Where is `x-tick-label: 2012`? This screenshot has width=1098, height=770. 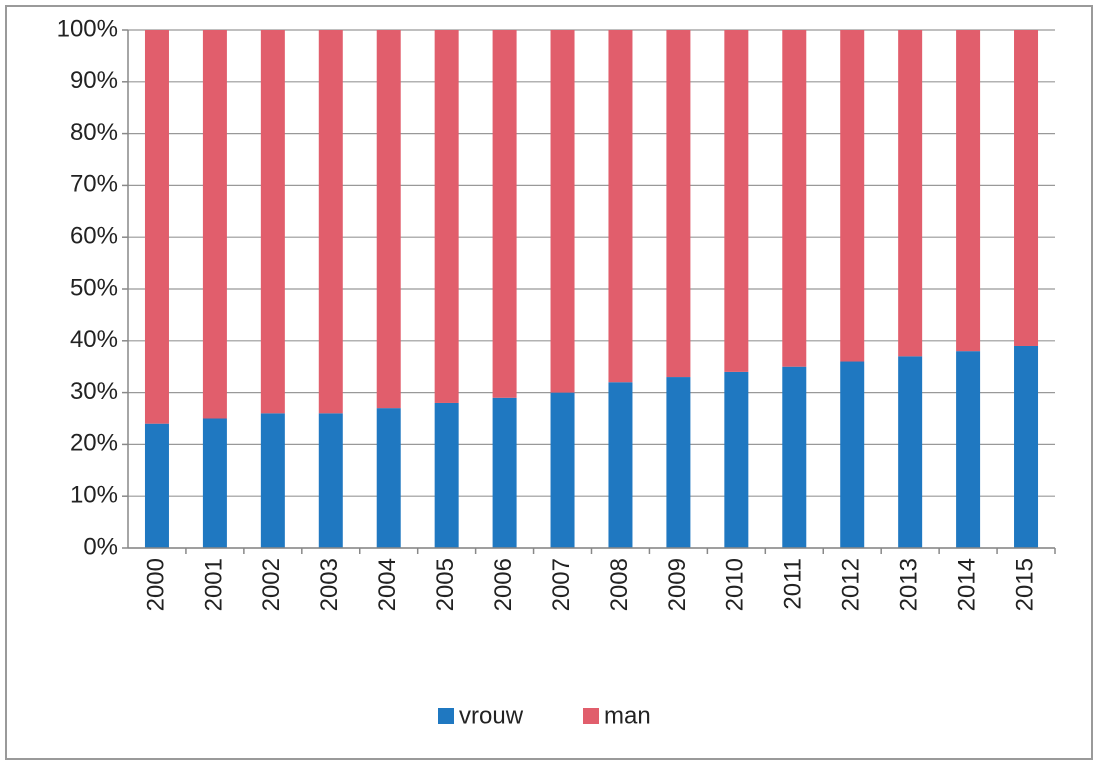 x-tick-label: 2012 is located at coordinates (851, 584).